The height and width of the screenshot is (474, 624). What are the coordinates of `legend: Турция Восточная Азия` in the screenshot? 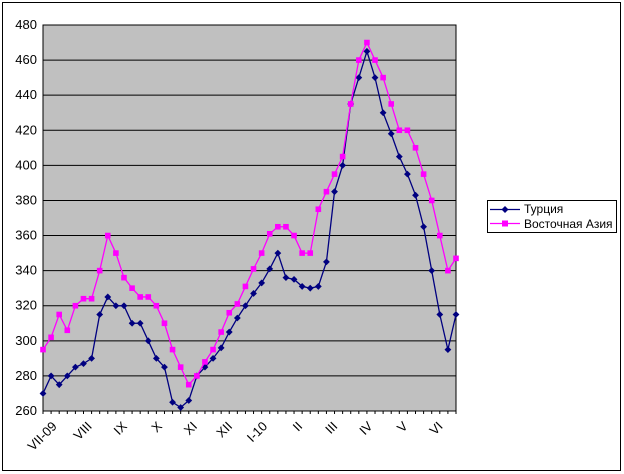 It's located at (552, 216).